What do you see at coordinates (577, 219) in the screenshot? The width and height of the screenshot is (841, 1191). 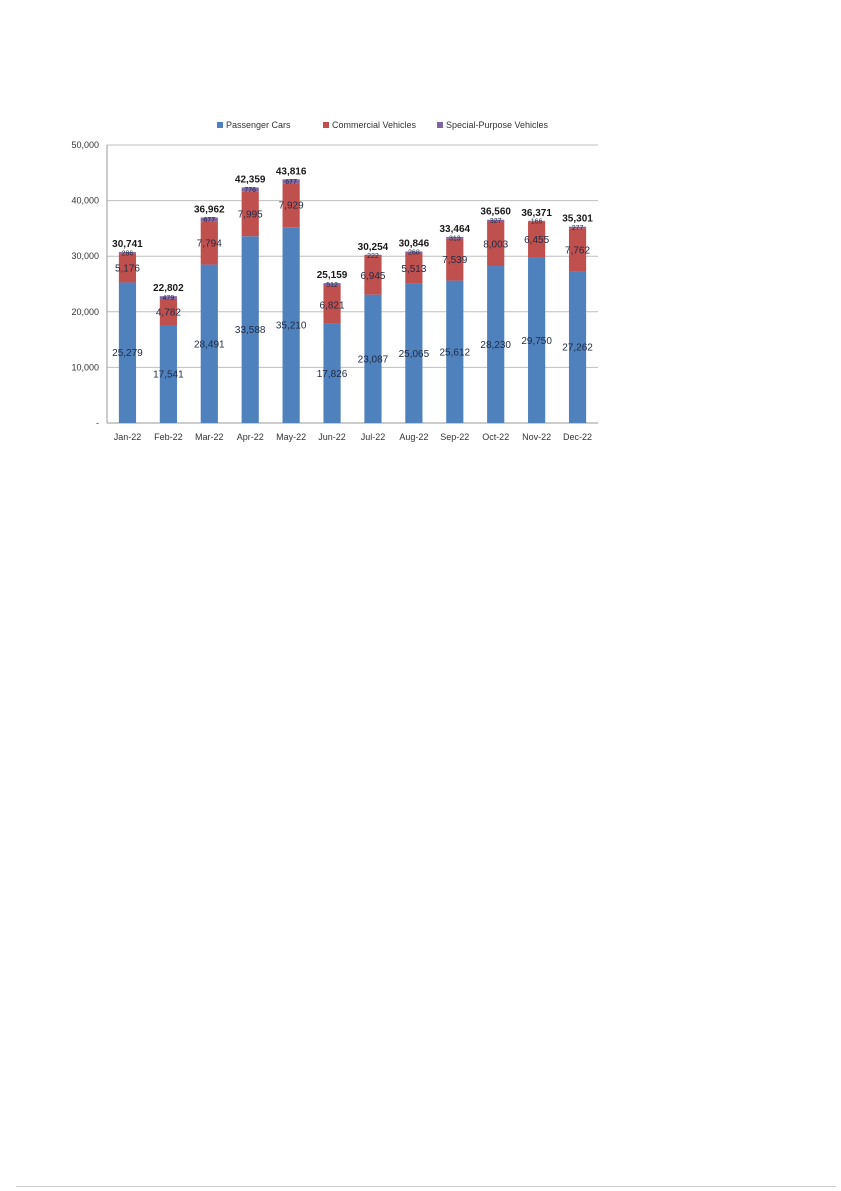 I see `total-label: 35,301` at bounding box center [577, 219].